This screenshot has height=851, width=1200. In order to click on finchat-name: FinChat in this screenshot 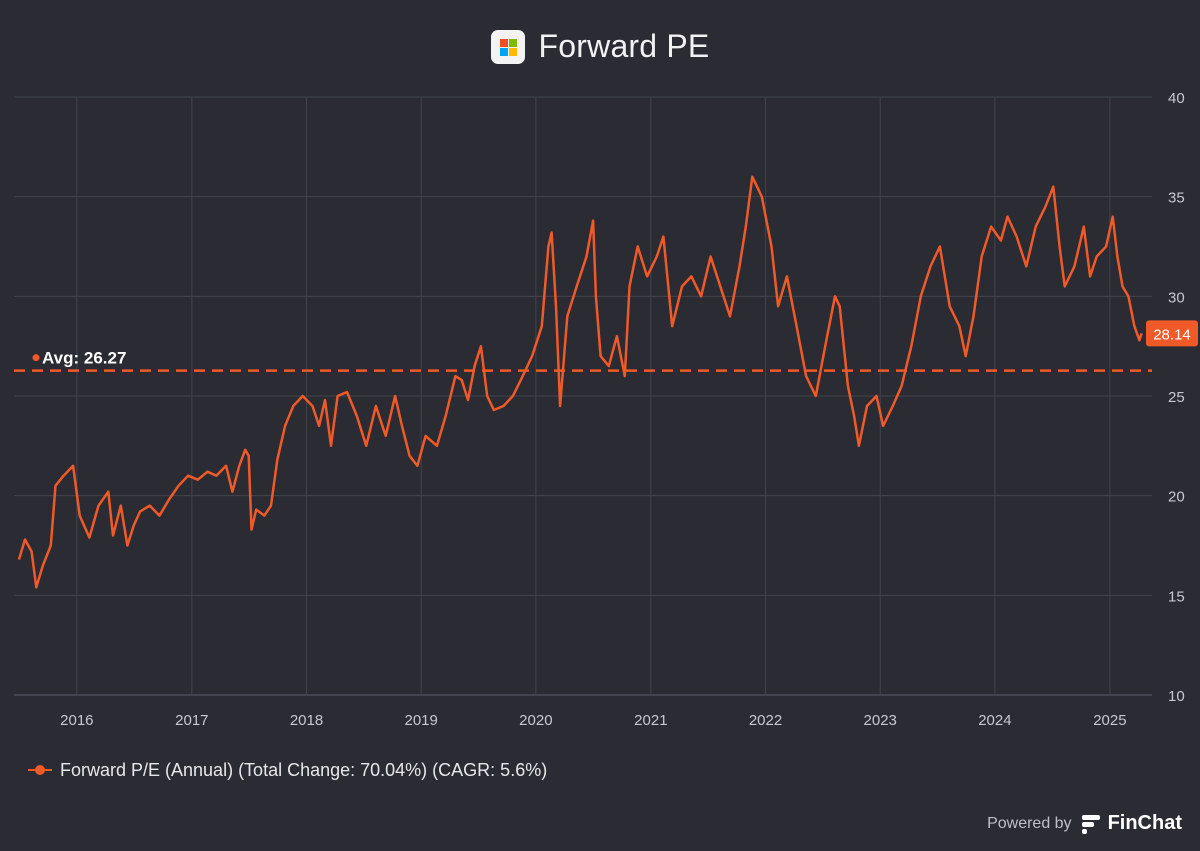, I will do `click(1144, 823)`.